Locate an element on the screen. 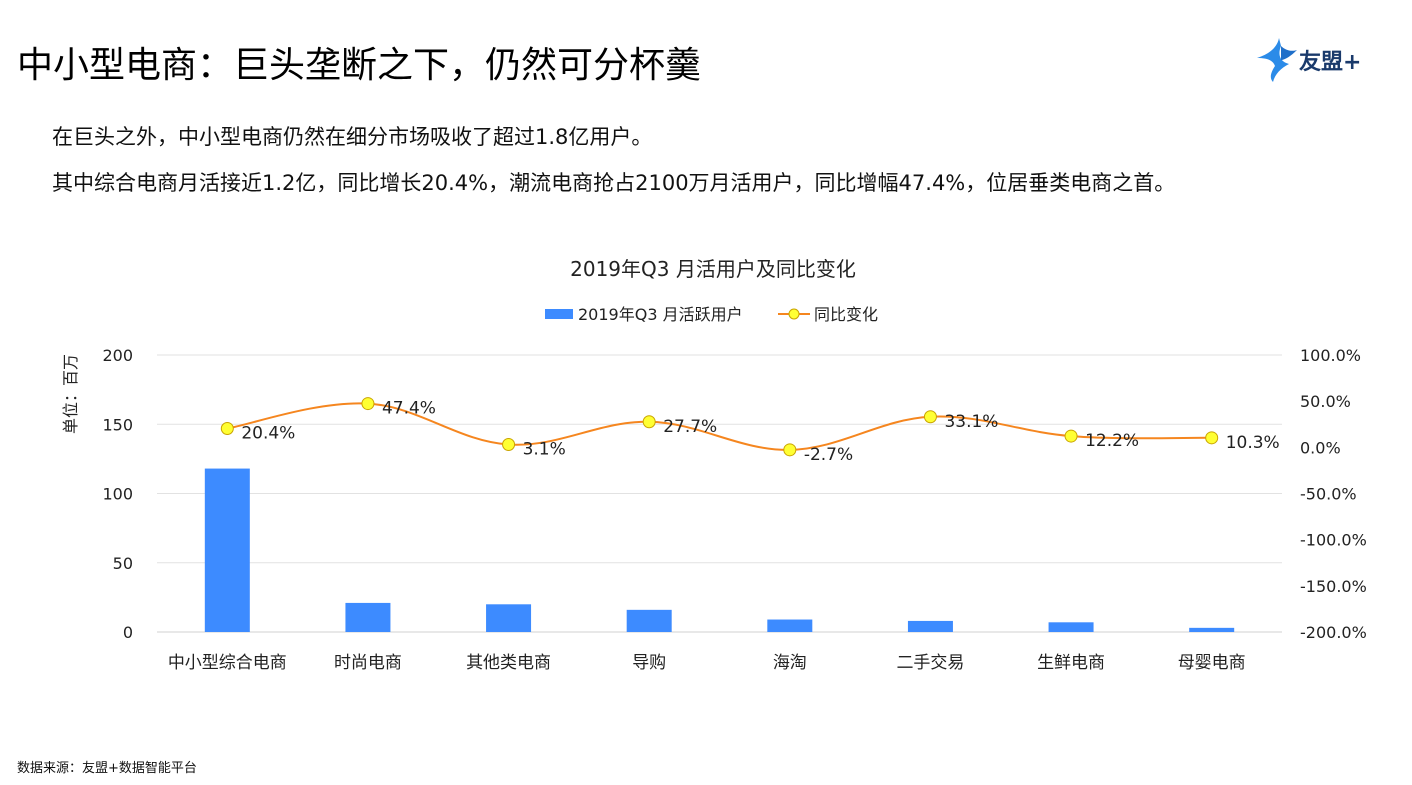  legend-line-label: 同比变化 is located at coordinates (846, 314).